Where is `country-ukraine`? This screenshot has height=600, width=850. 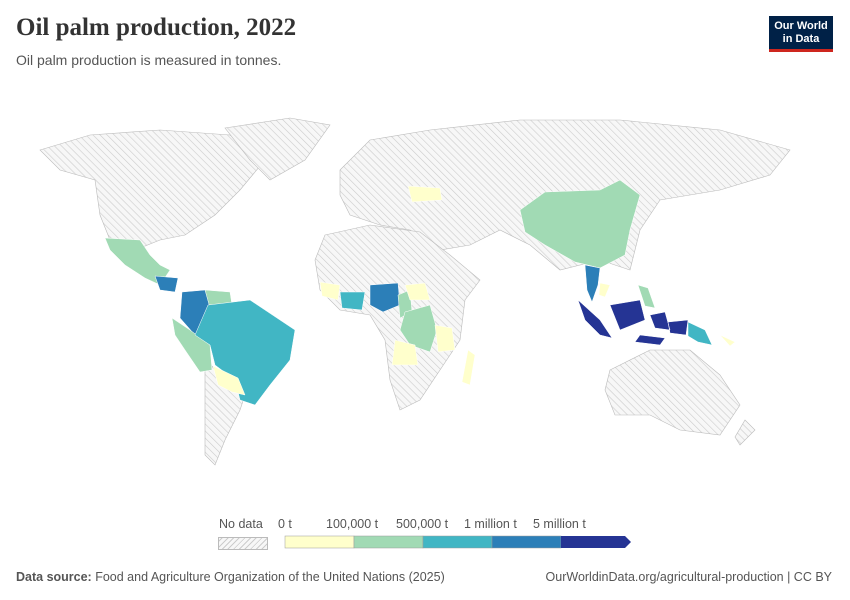
country-ukraine is located at coordinates (425, 194).